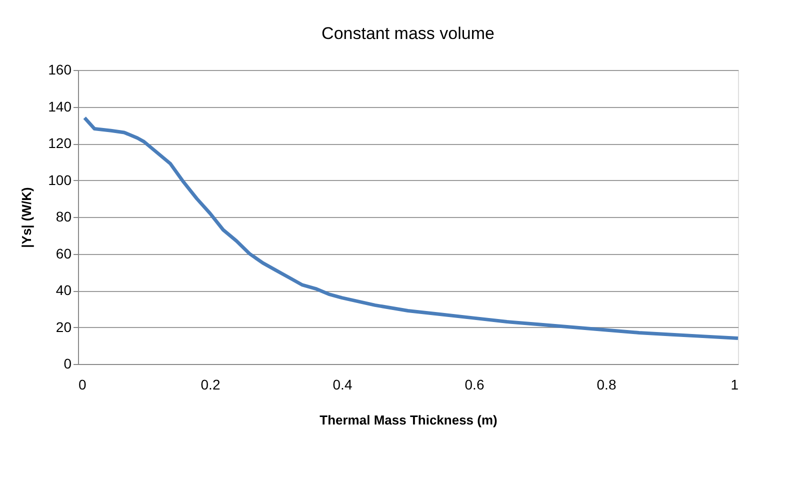 The height and width of the screenshot is (495, 812). I want to click on chart-title: Constant mass volume, so click(408, 33).